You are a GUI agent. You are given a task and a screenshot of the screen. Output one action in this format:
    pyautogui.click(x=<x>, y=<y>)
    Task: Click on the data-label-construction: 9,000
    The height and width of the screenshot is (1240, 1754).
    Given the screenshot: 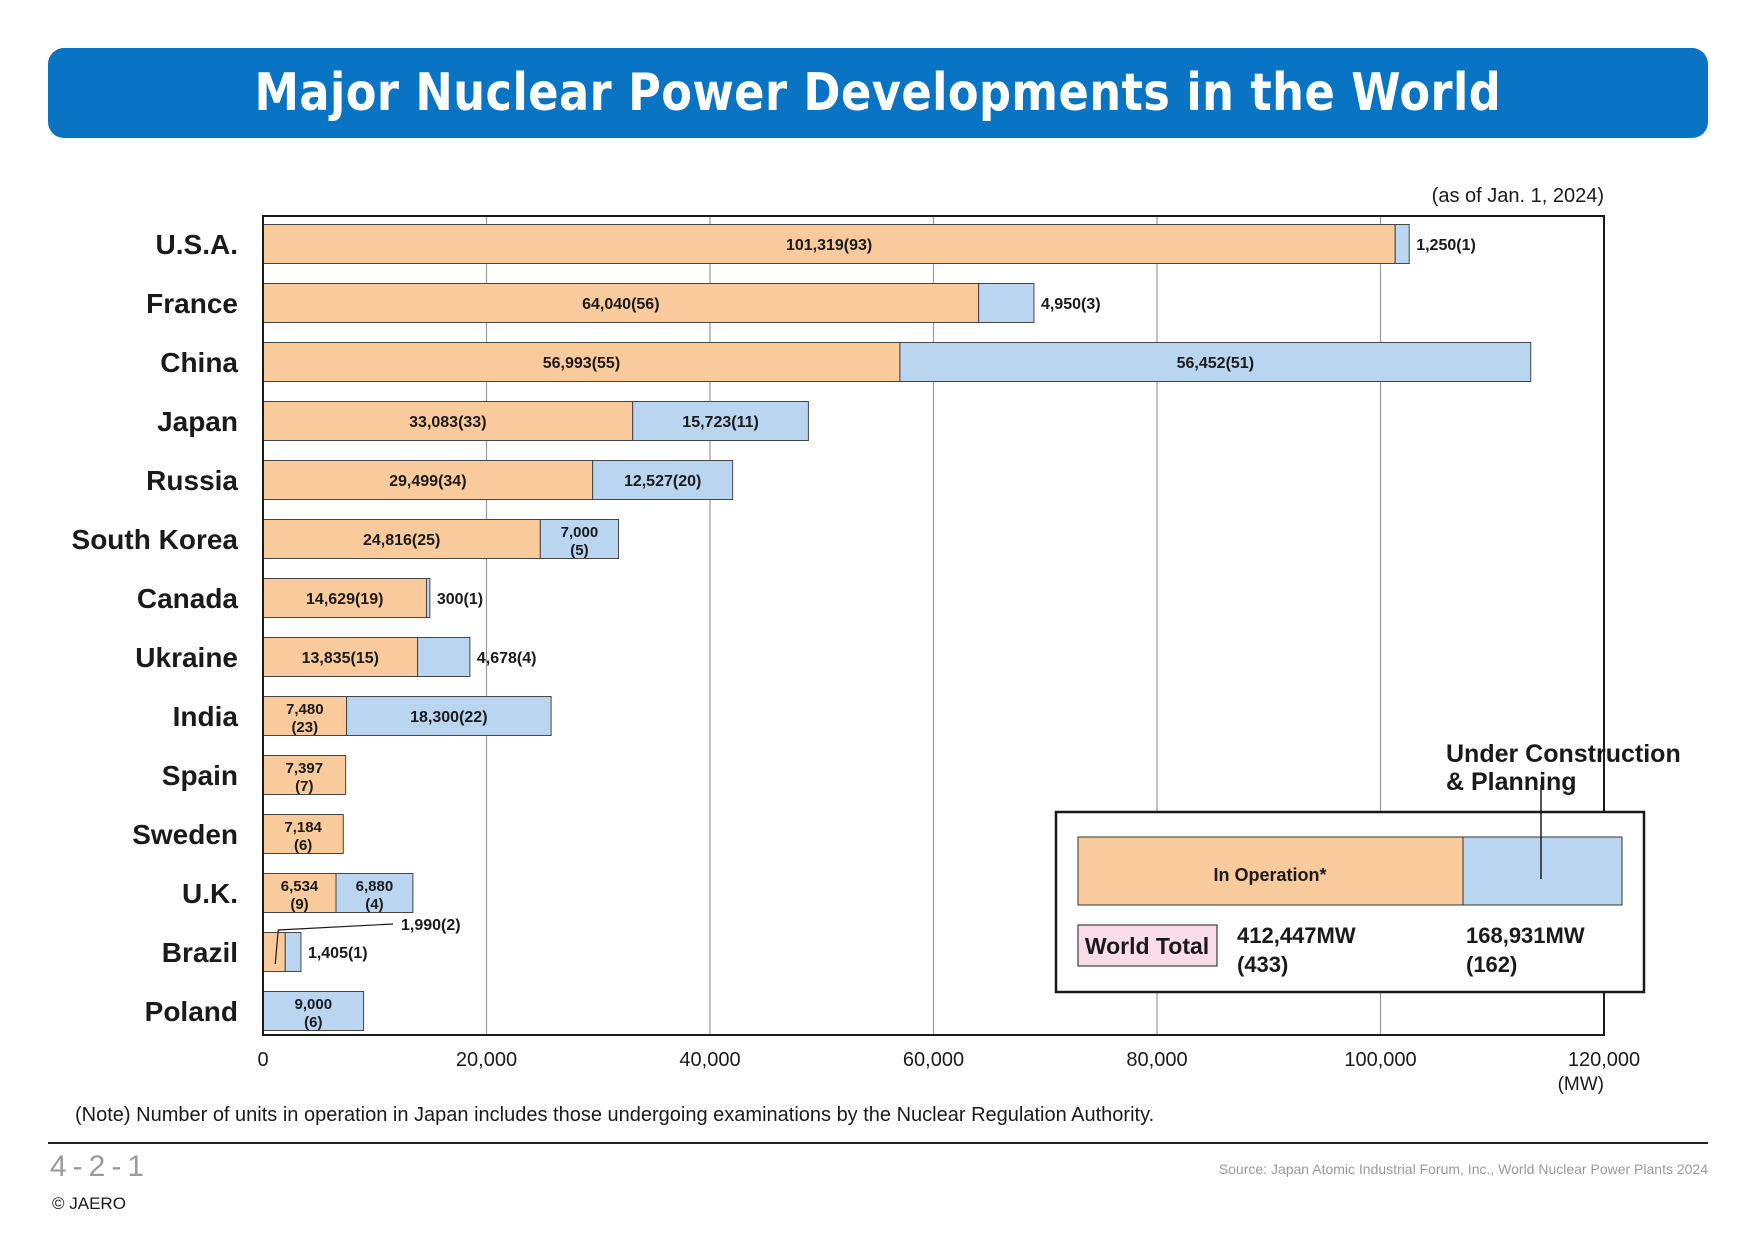 What is the action you would take?
    pyautogui.click(x=314, y=1004)
    